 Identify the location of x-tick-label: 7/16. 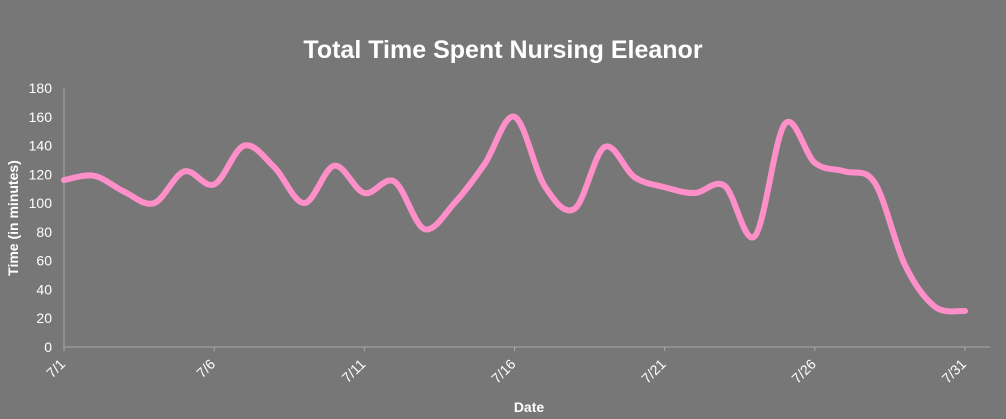
(503, 371).